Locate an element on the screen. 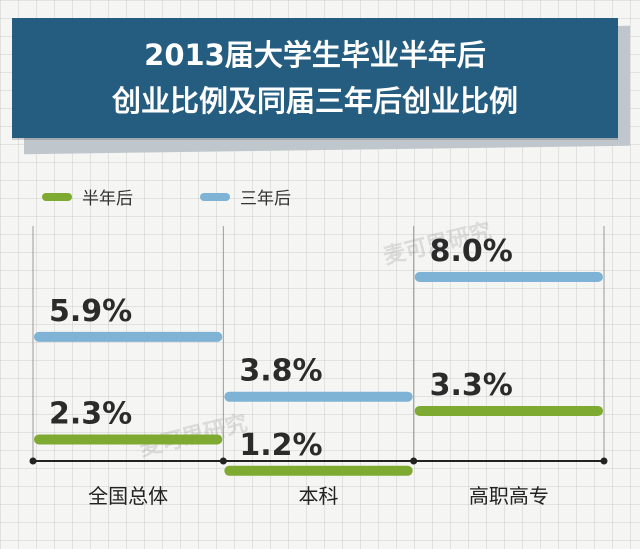 Image resolution: width=640 pixels, height=549 pixels. legend-swatch-half-year is located at coordinates (57, 196).